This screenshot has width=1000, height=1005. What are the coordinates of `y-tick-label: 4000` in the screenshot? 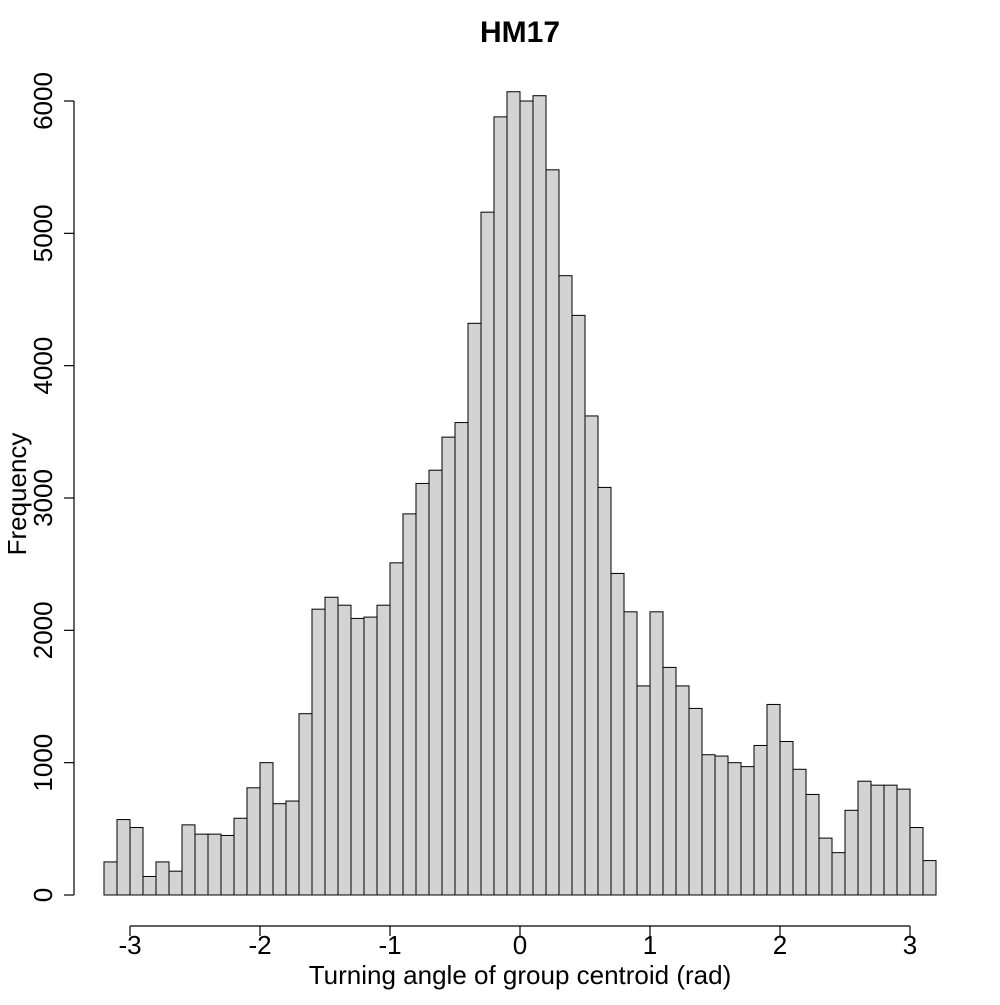 It's located at (43, 366).